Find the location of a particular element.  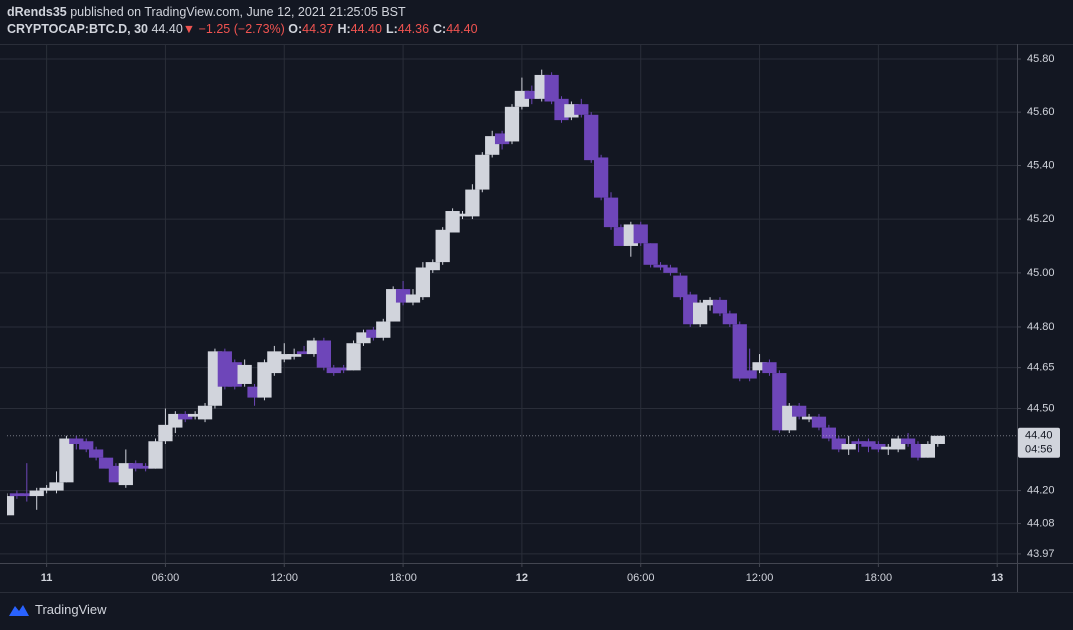

y-tick-label: 44.50 is located at coordinates (1041, 408).